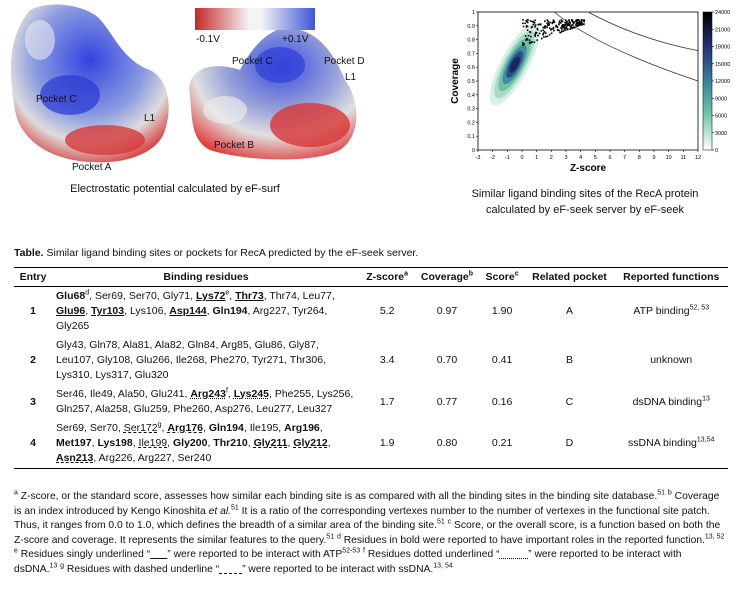 This screenshot has width=738, height=589. I want to click on x-tick-label: 0, so click(521, 158).